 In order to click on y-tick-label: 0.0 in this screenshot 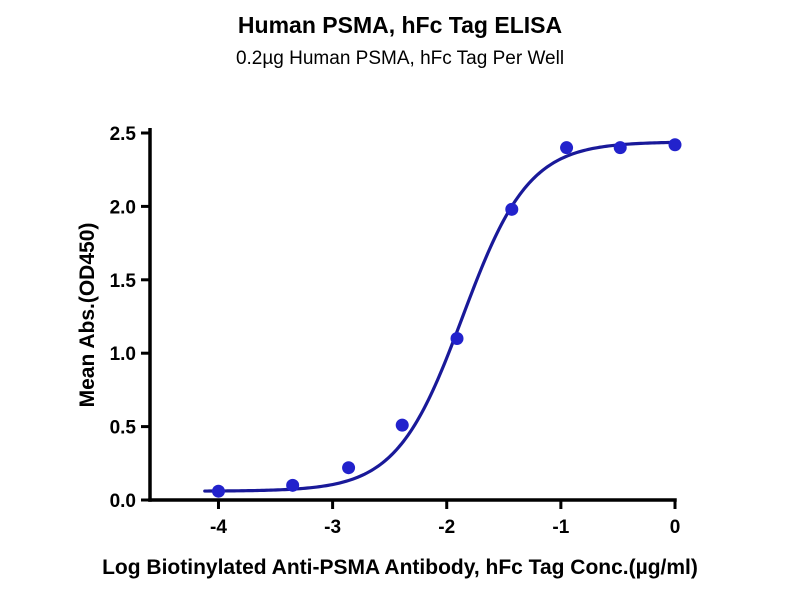, I will do `click(123, 501)`.